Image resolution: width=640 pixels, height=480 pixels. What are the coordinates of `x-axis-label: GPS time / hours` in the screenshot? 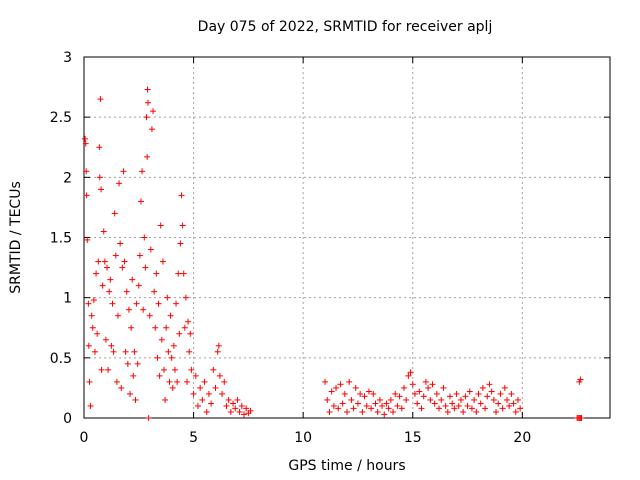 It's located at (346, 466).